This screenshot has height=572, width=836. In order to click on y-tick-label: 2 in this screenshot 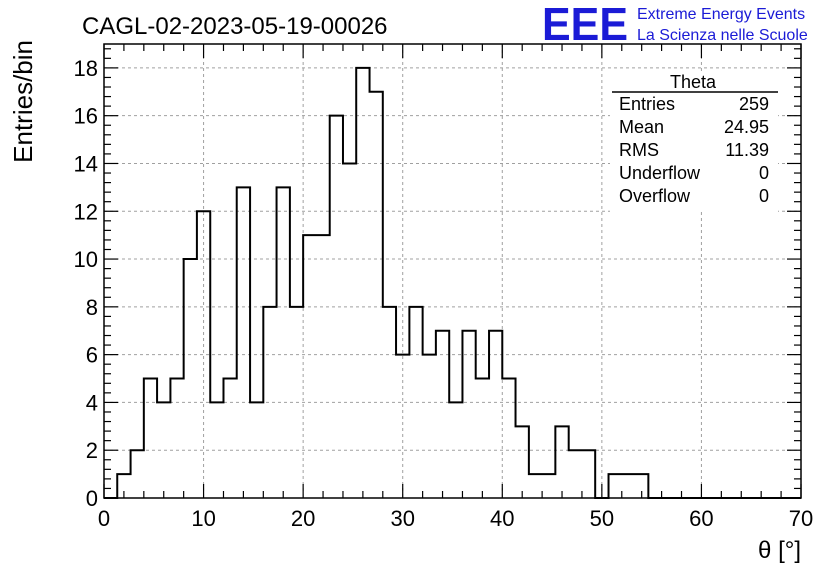, I will do `click(92, 450)`.